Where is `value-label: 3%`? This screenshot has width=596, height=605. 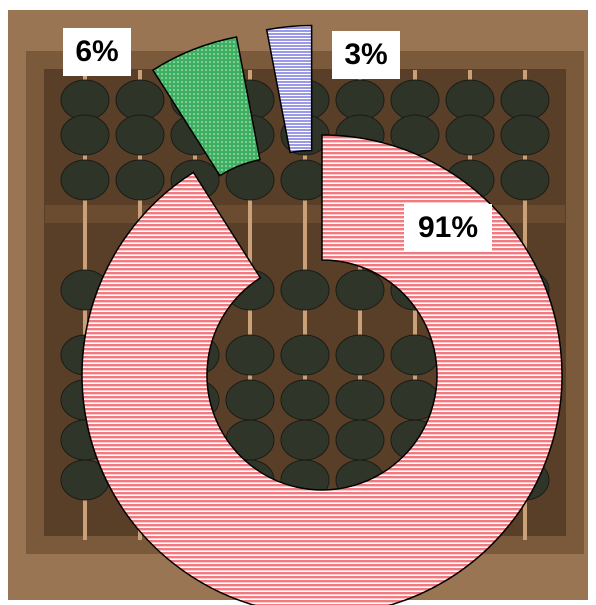 value-label: 3% is located at coordinates (365, 54).